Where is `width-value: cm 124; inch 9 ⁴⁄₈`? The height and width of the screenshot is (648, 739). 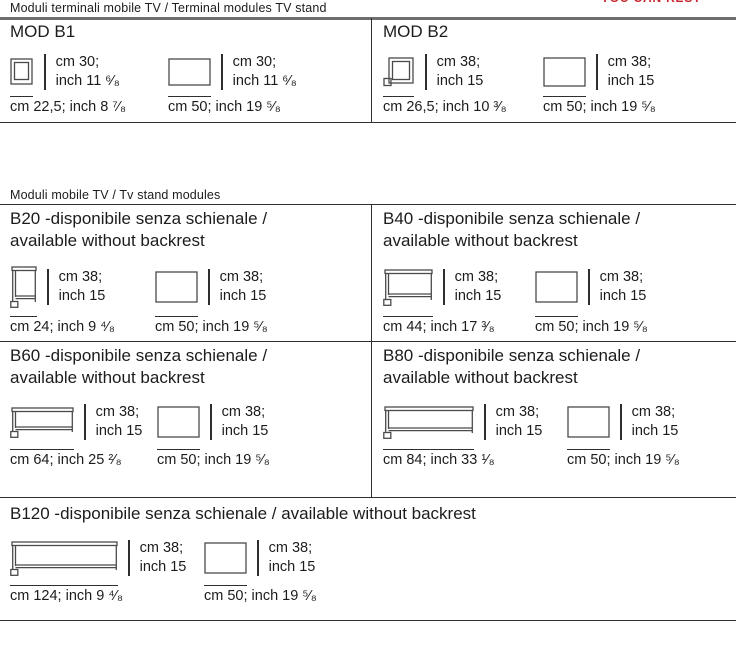
width-value: cm 124; inch 9 ⁴⁄₈ is located at coordinates (66, 596).